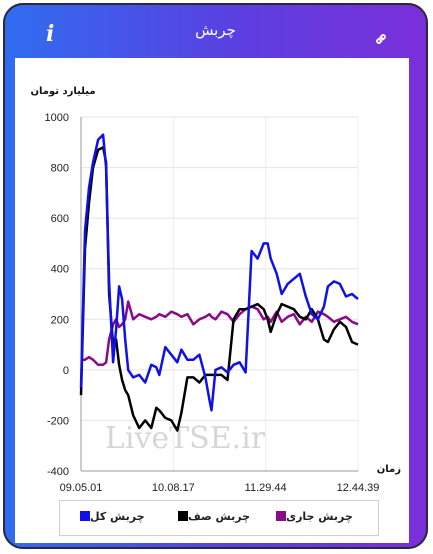  Describe the element at coordinates (266, 488) in the screenshot. I see `x-tick-label: 11.29.44` at that location.